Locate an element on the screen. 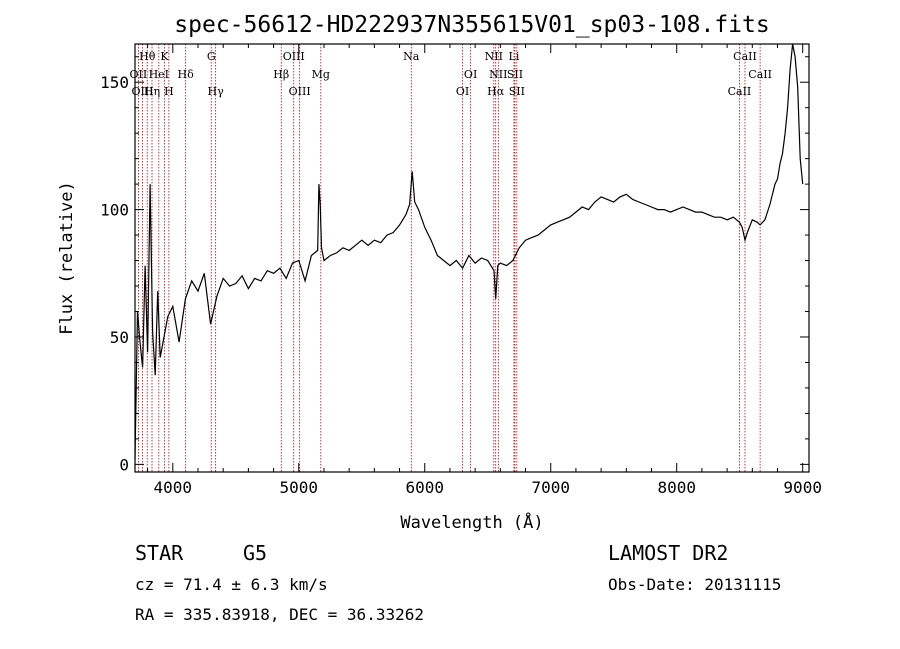 The height and width of the screenshot is (649, 900). line-label-16: CaII is located at coordinates (760, 74).